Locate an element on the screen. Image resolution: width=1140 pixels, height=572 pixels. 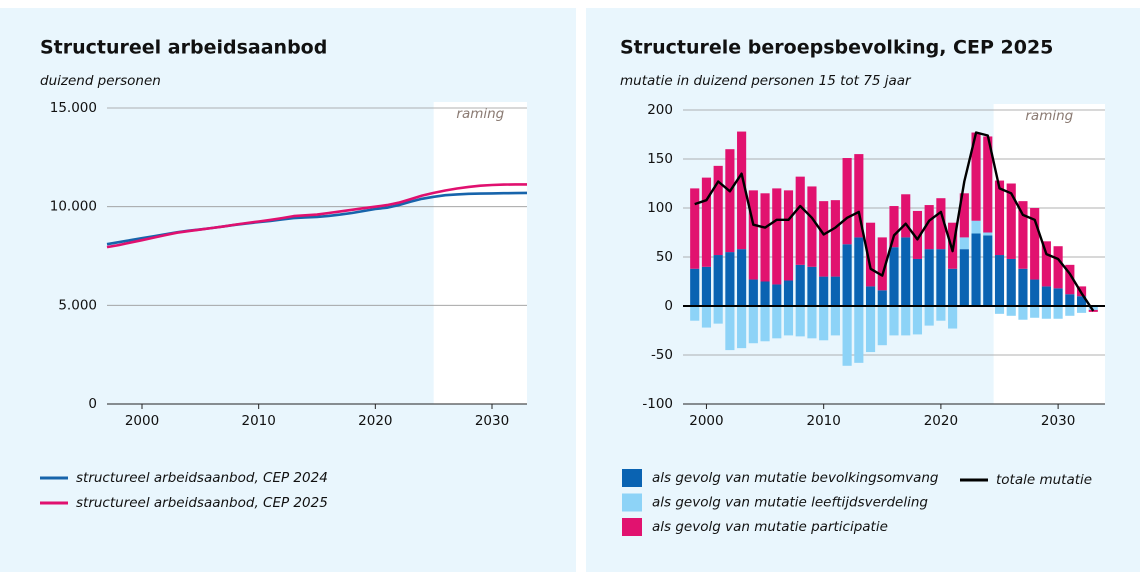
legend-label: als gevolg van mutatie bevolkingsomvang is located at coordinates (795, 478).